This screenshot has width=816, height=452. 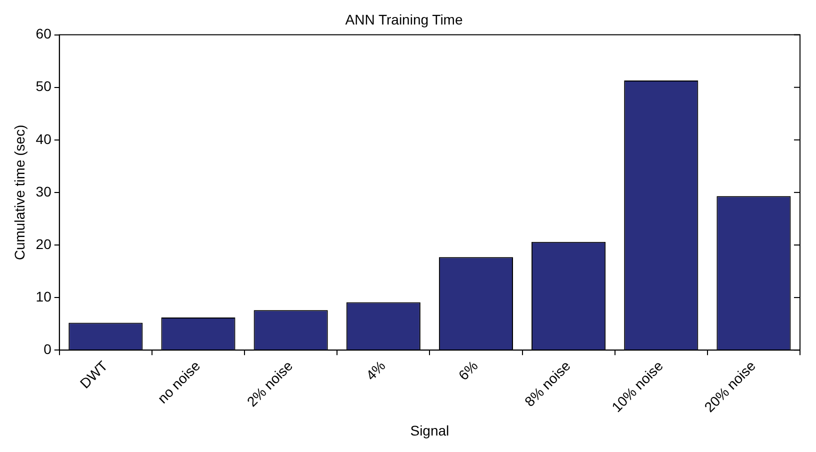 I want to click on y-tick-label: 30, so click(x=44, y=191).